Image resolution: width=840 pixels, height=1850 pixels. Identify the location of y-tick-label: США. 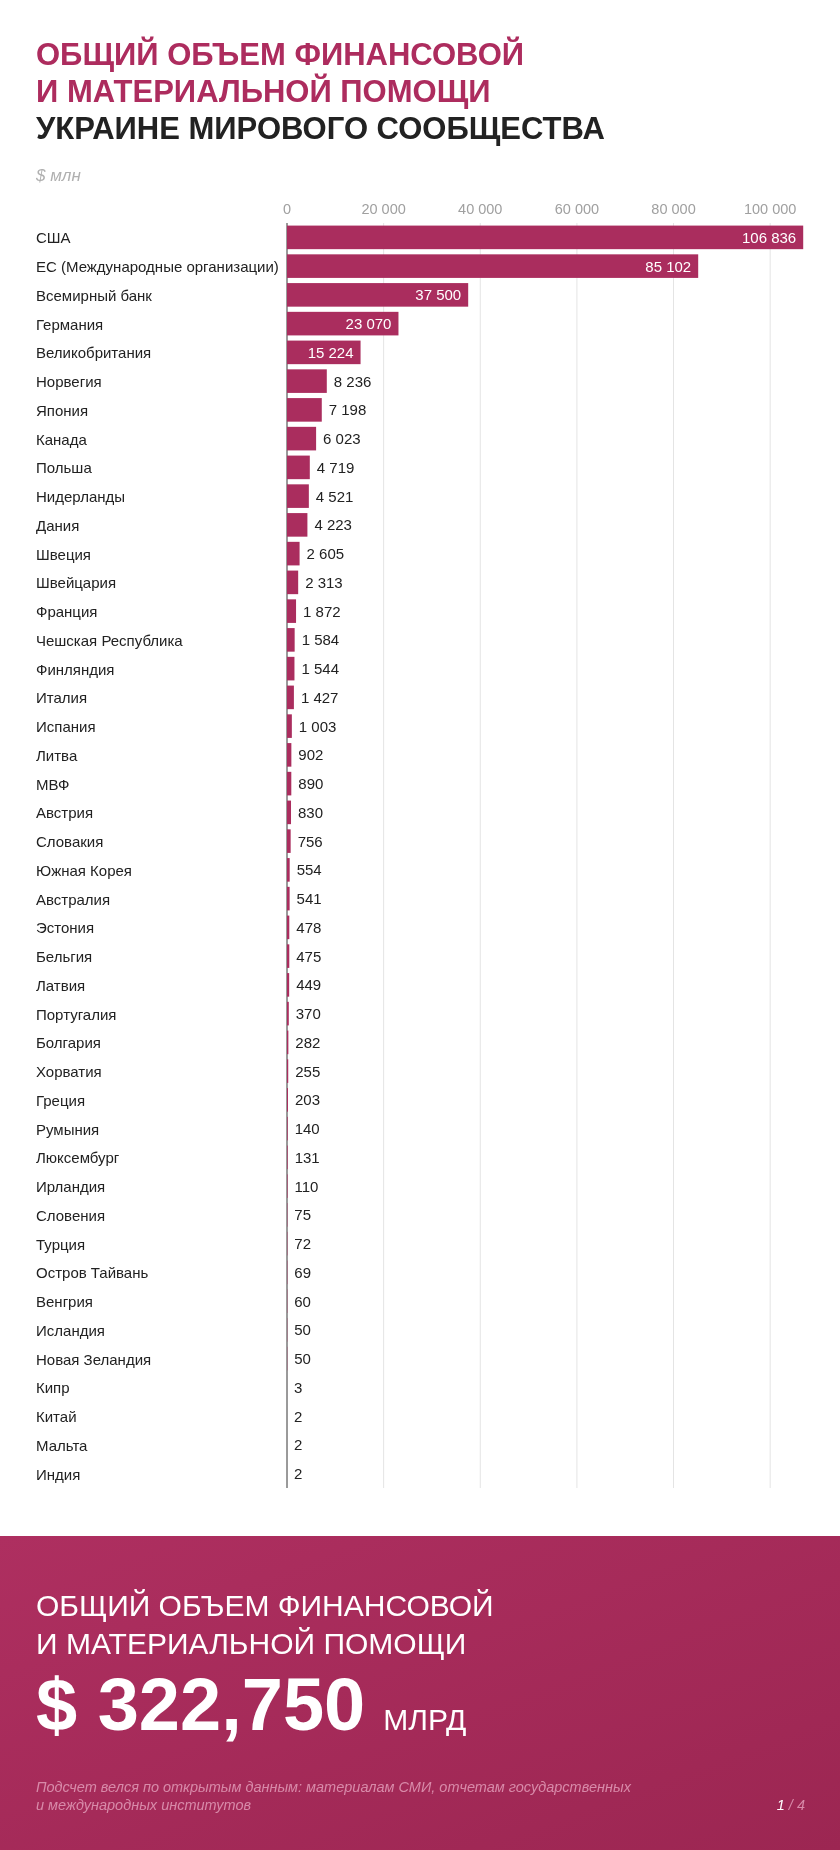
(53, 237).